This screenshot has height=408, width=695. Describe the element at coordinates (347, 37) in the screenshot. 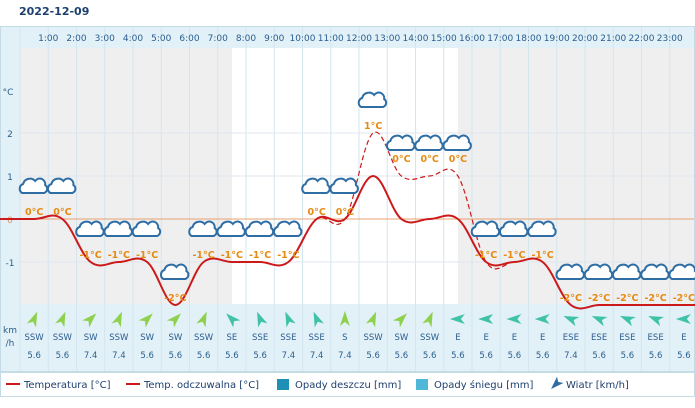

I see `header-band` at that location.